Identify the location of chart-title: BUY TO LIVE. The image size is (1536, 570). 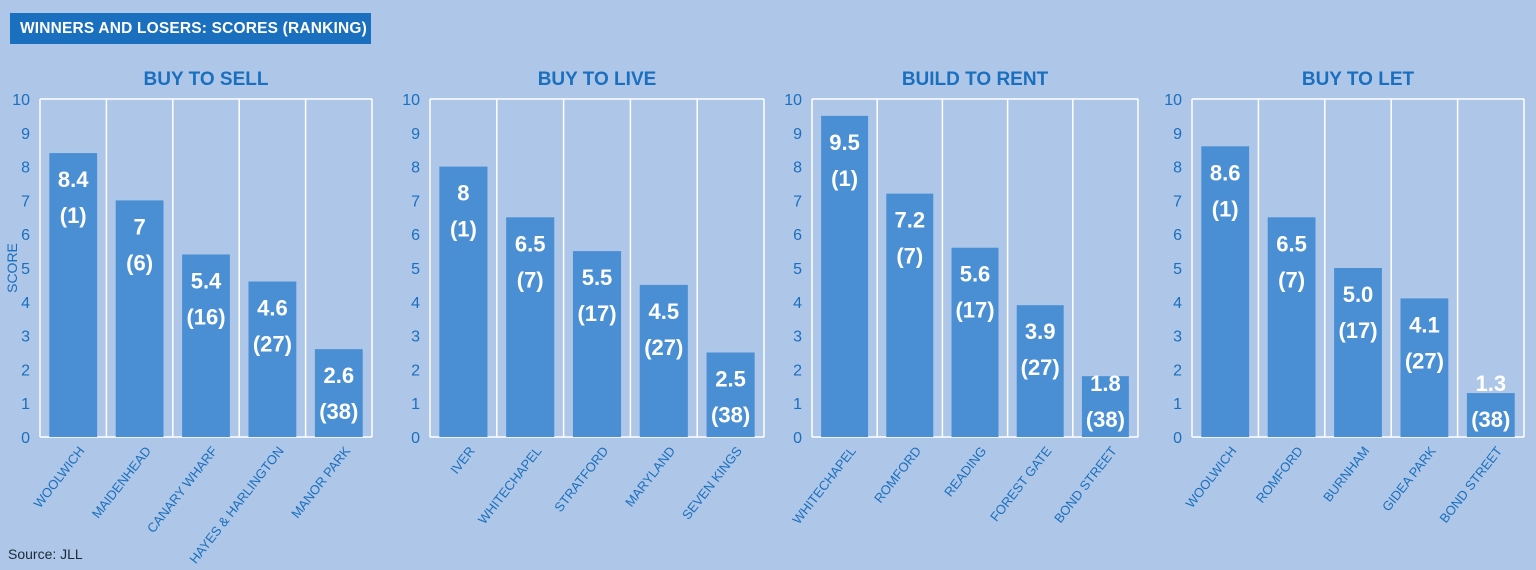
(597, 79).